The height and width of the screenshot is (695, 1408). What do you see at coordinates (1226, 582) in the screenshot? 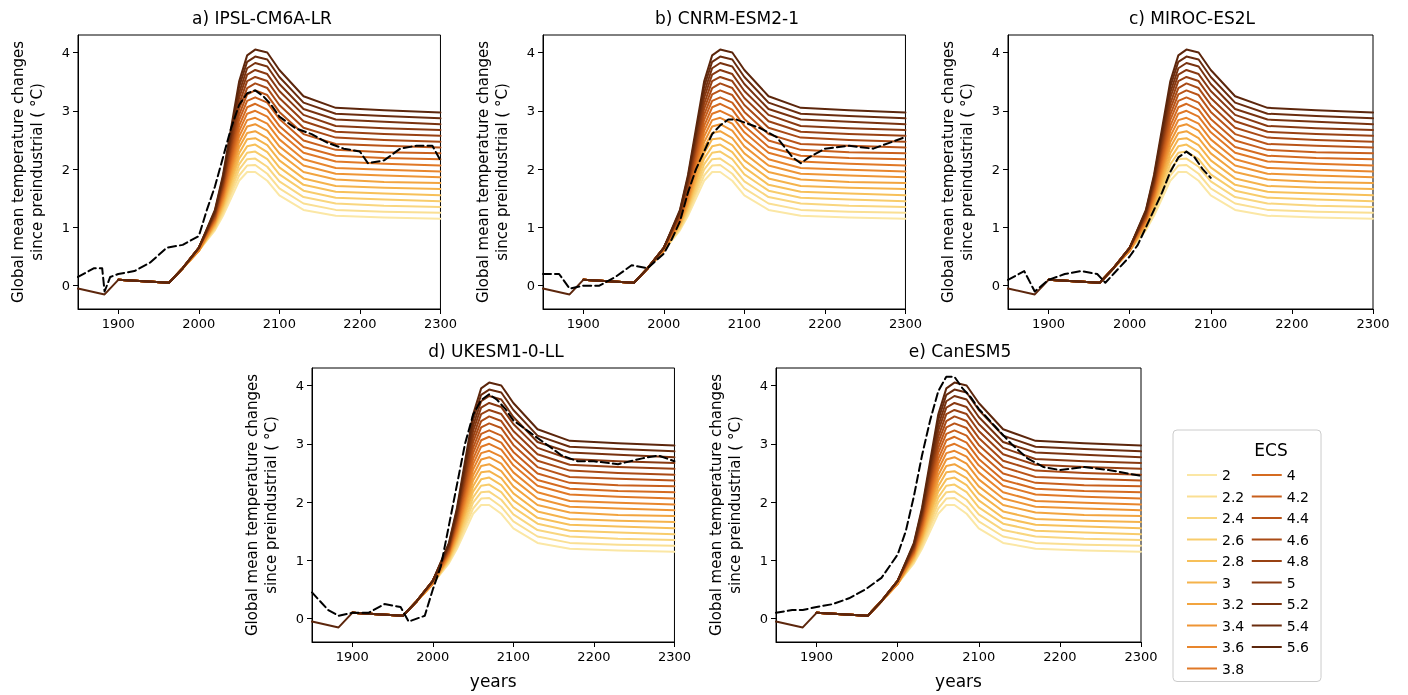
I see `legend-label: 3` at bounding box center [1226, 582].